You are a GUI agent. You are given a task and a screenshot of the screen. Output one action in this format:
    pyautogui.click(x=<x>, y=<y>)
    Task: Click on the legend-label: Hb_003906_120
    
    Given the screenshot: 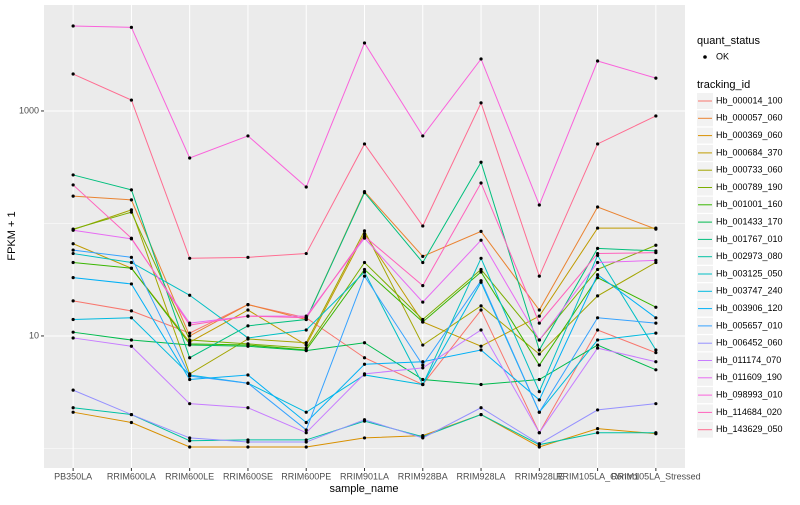 What is the action you would take?
    pyautogui.click(x=749, y=308)
    